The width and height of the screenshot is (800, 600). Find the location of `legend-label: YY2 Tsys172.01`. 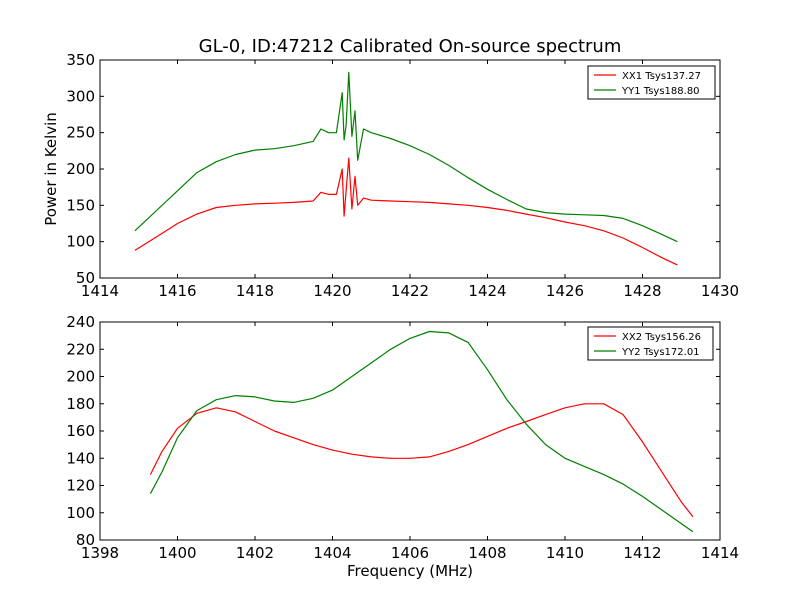

legend-label: YY2 Tsys172.01 is located at coordinates (660, 352).